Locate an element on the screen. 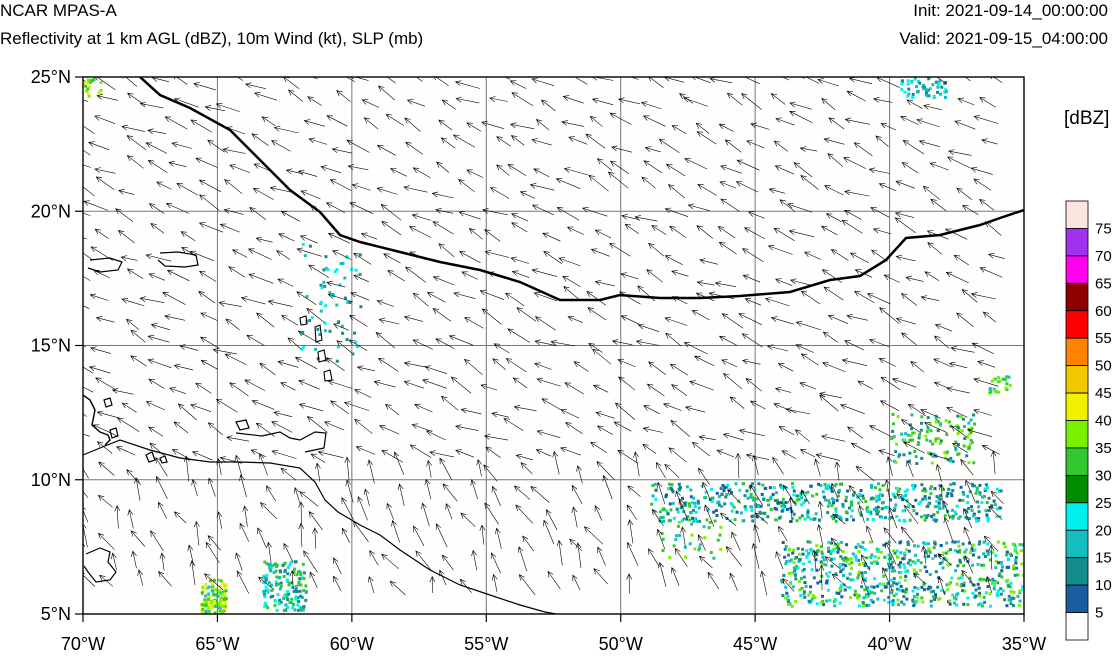  island-gulf is located at coordinates (100, 565).